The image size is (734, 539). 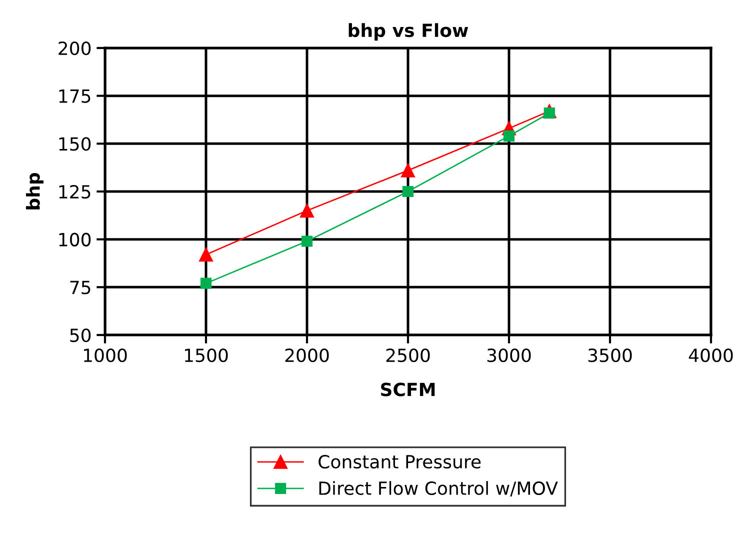 I want to click on x-tick-label: 3000, so click(x=509, y=355).